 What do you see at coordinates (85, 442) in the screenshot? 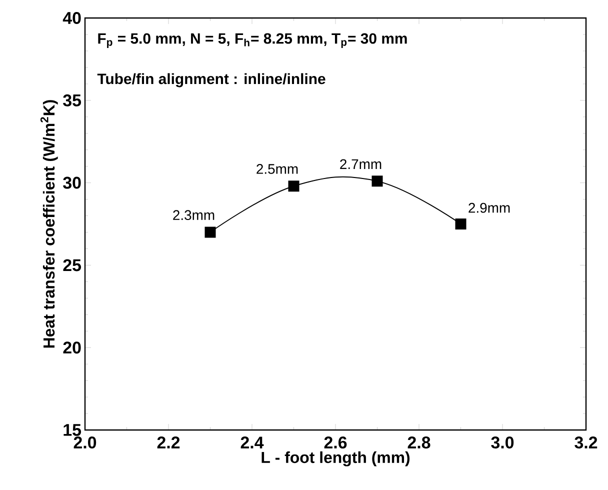
I see `x-tick-label: 2.0` at bounding box center [85, 442].